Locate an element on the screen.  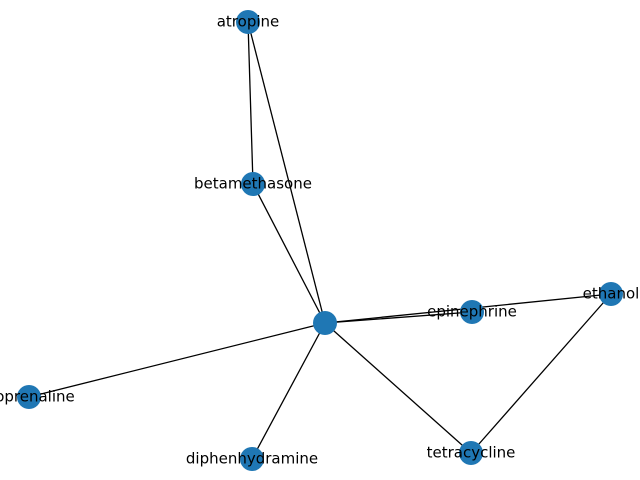
node-isoprenaline is located at coordinates (29, 397).